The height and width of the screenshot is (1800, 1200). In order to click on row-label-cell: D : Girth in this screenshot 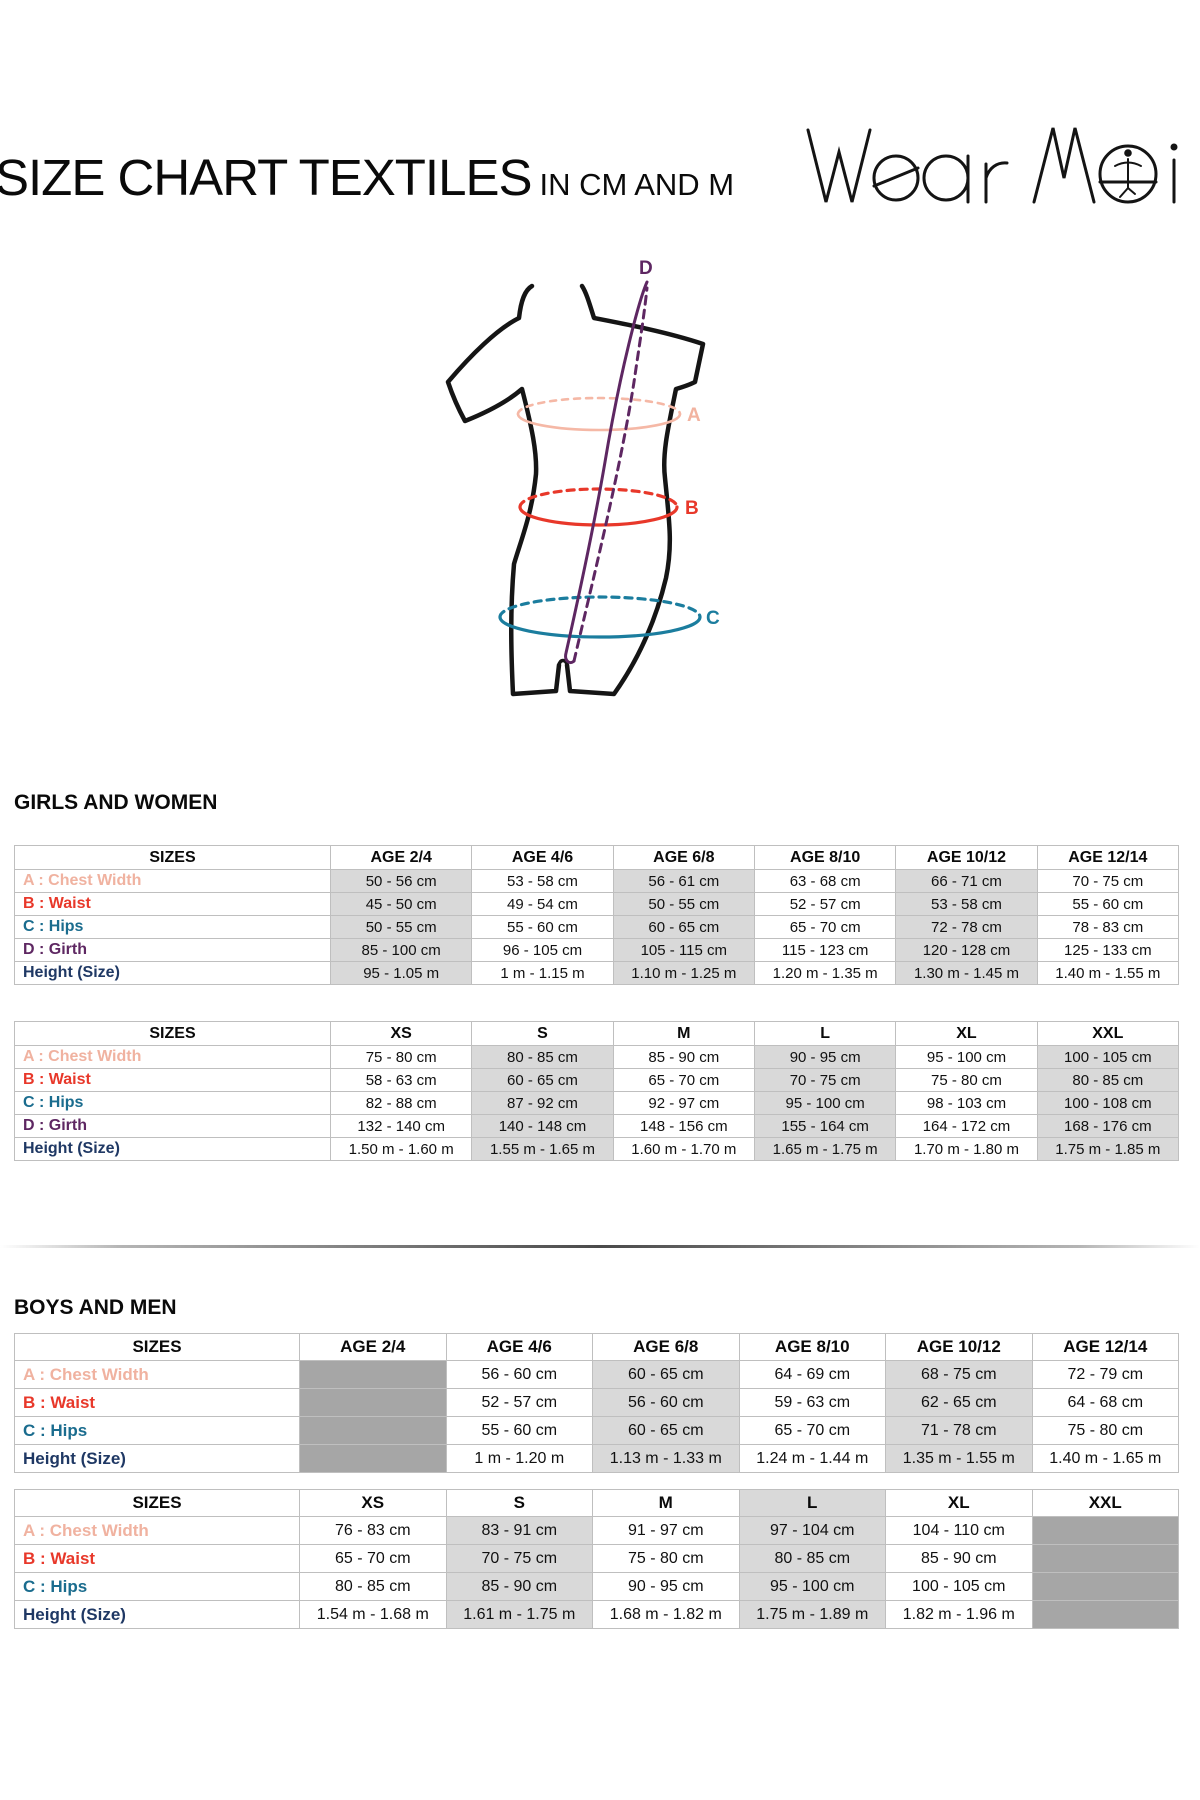, I will do `click(172, 1126)`.